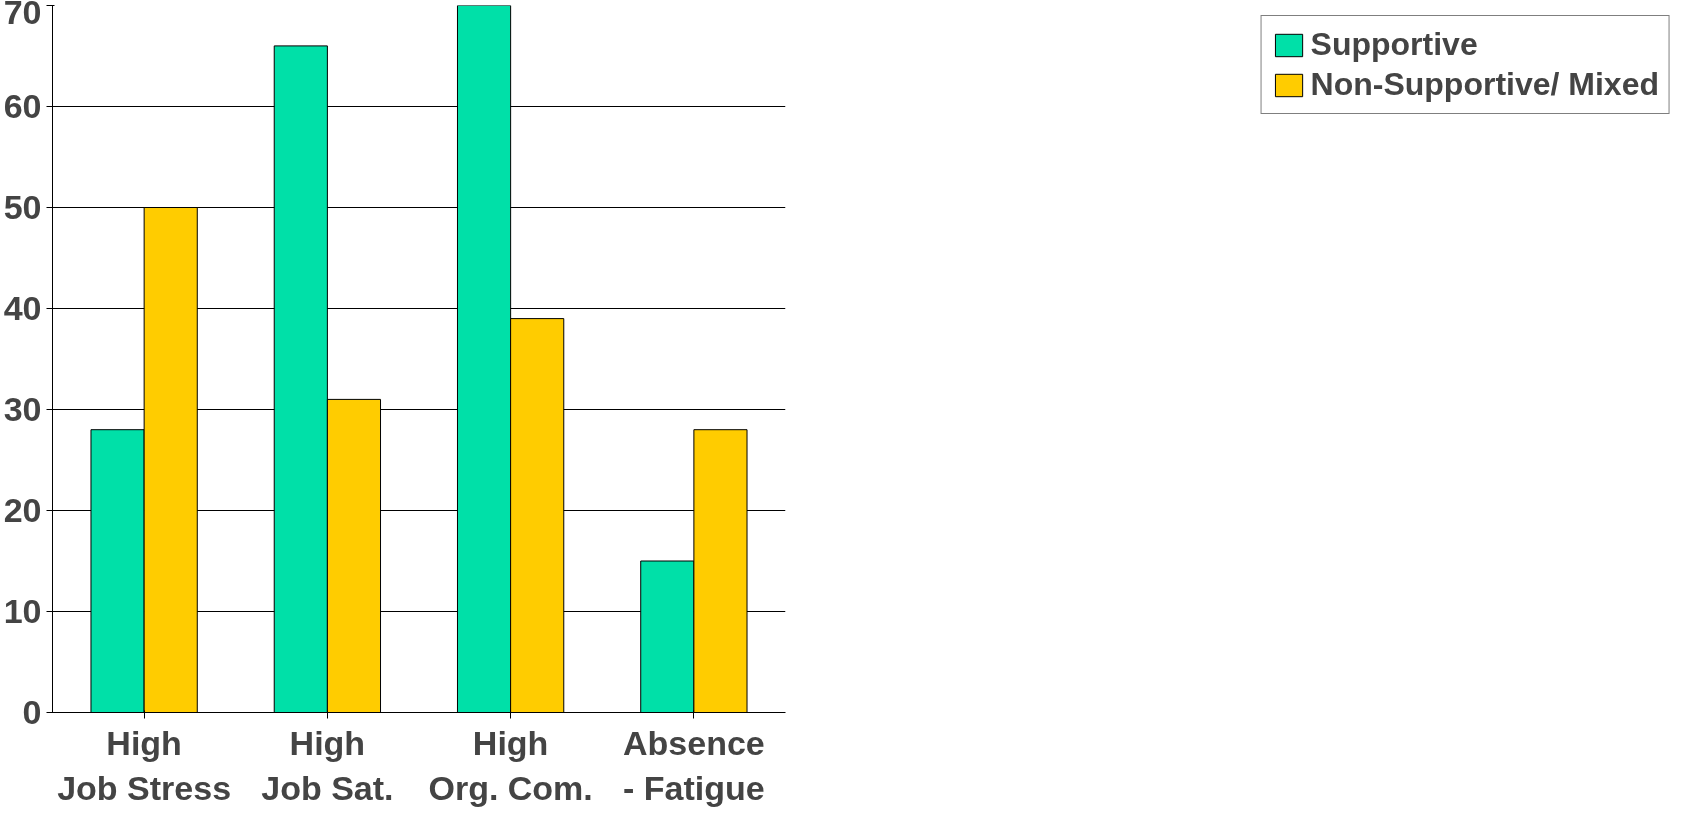 The height and width of the screenshot is (818, 1691). What do you see at coordinates (22, 510) in the screenshot?
I see `y-tick-label: 20` at bounding box center [22, 510].